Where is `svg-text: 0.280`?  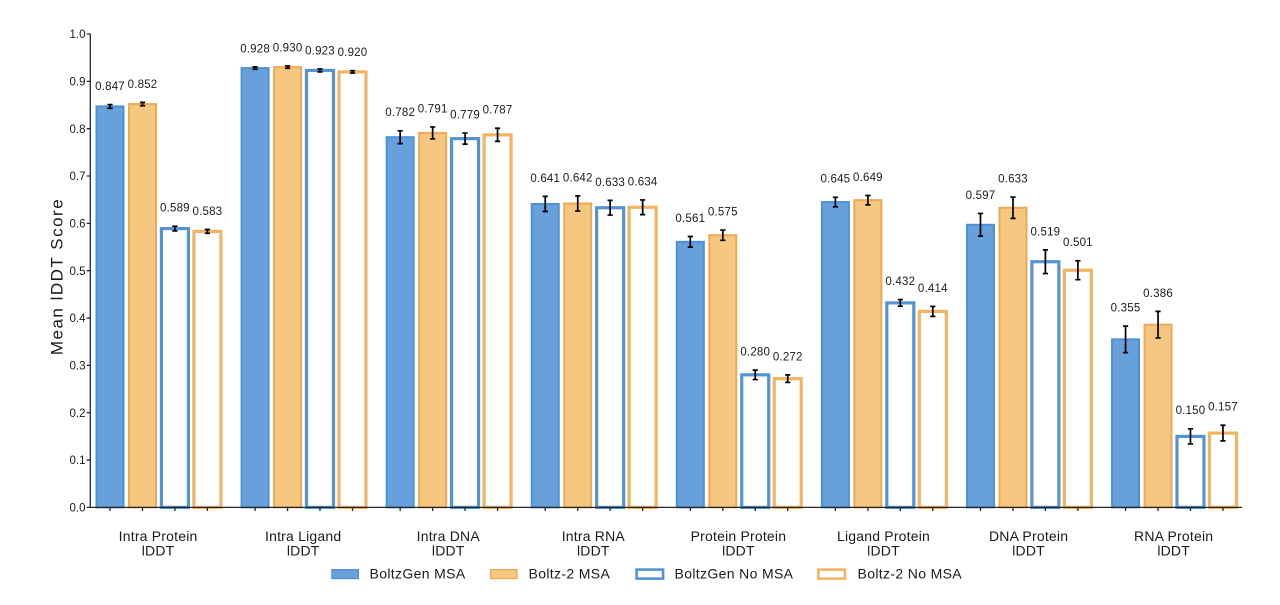 svg-text: 0.280 is located at coordinates (755, 353).